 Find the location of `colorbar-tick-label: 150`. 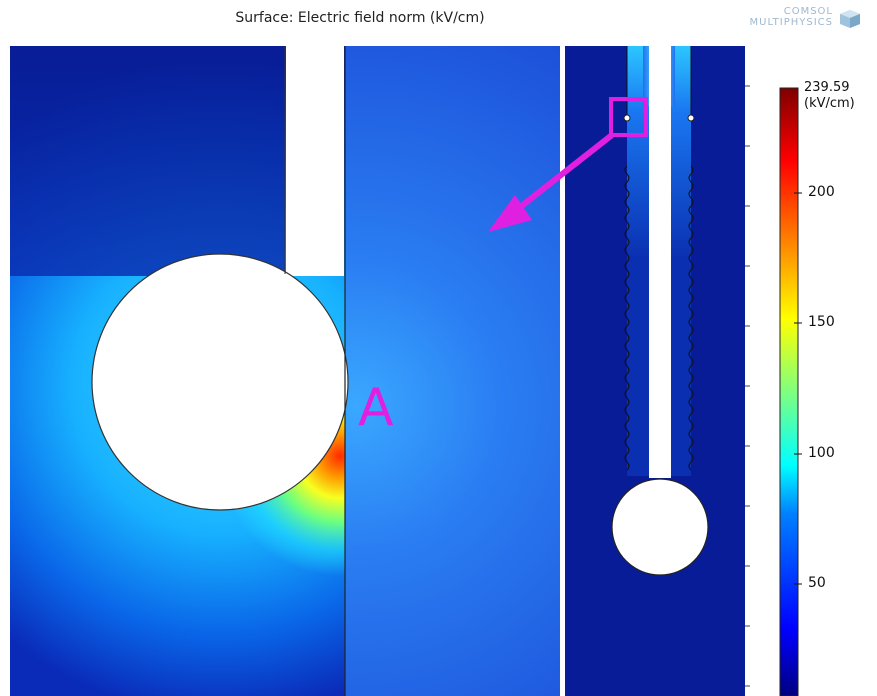

colorbar-tick-label: 150 is located at coordinates (821, 322).